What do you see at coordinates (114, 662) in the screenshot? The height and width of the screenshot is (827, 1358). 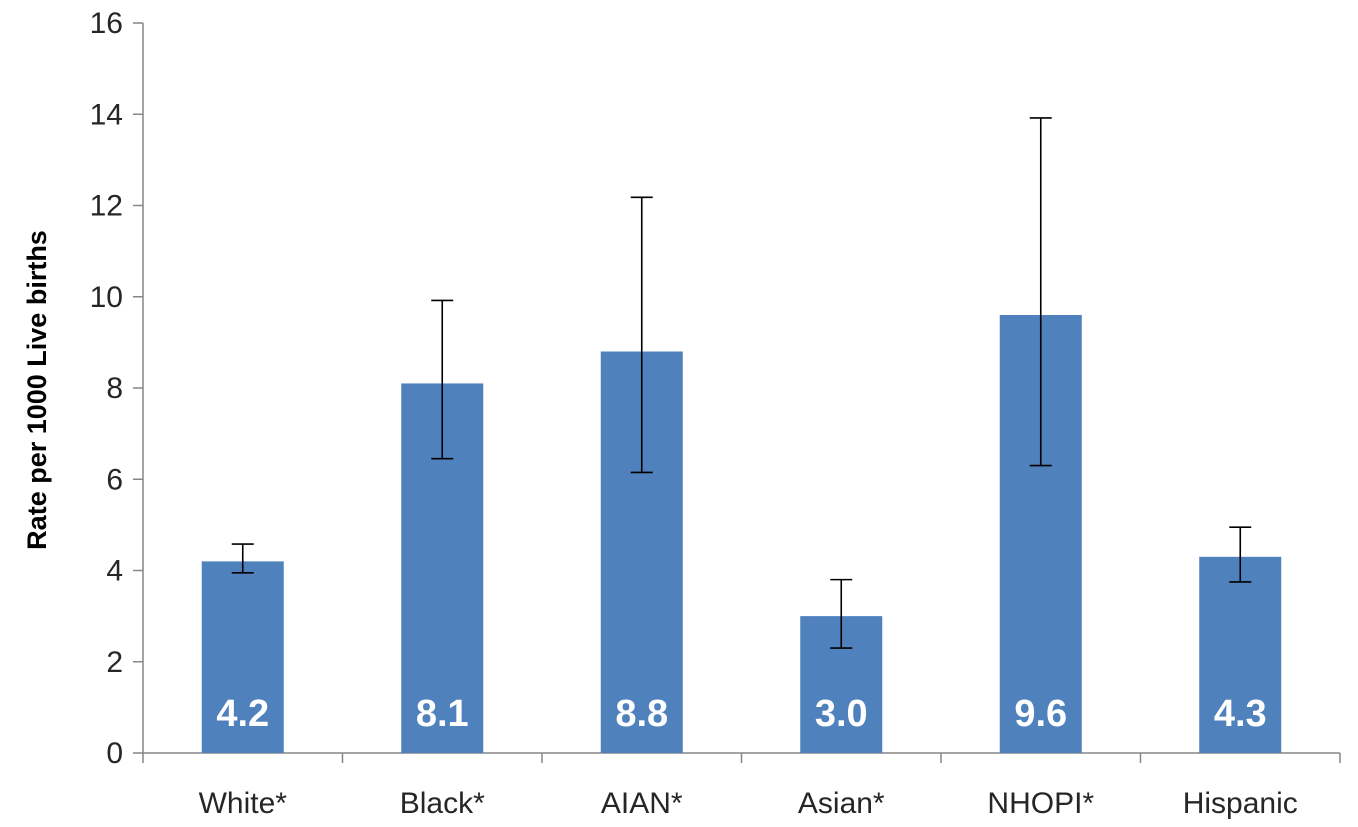 I see `y-tick-label: 2` at bounding box center [114, 662].